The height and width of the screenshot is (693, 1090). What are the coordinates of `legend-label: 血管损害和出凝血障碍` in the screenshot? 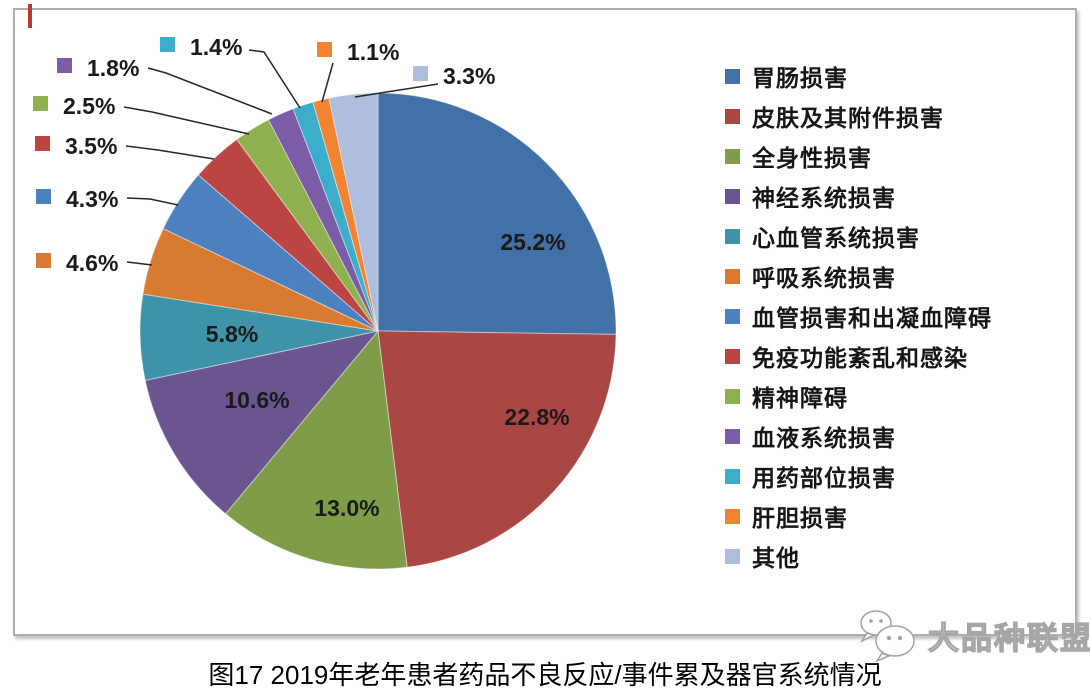 It's located at (872, 318).